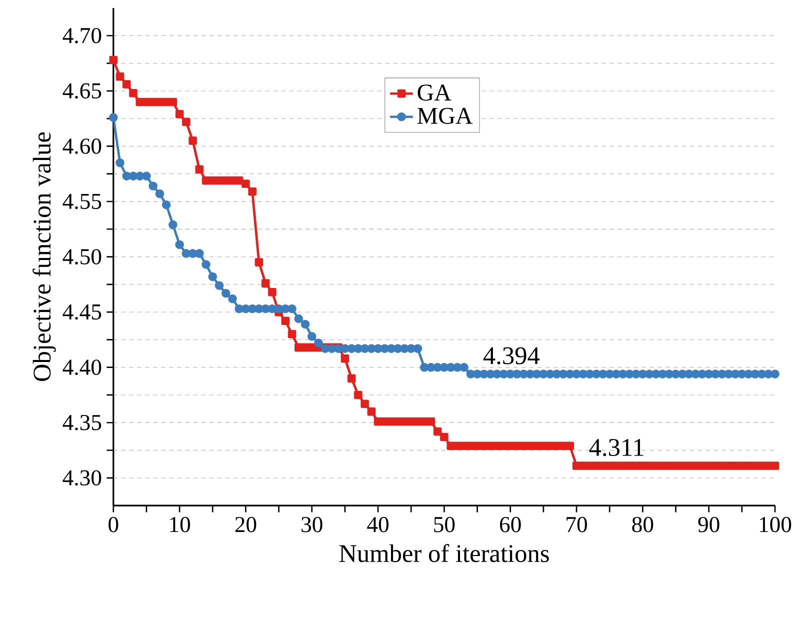 The image size is (795, 619). I want to click on x-tick-label: 100, so click(776, 524).